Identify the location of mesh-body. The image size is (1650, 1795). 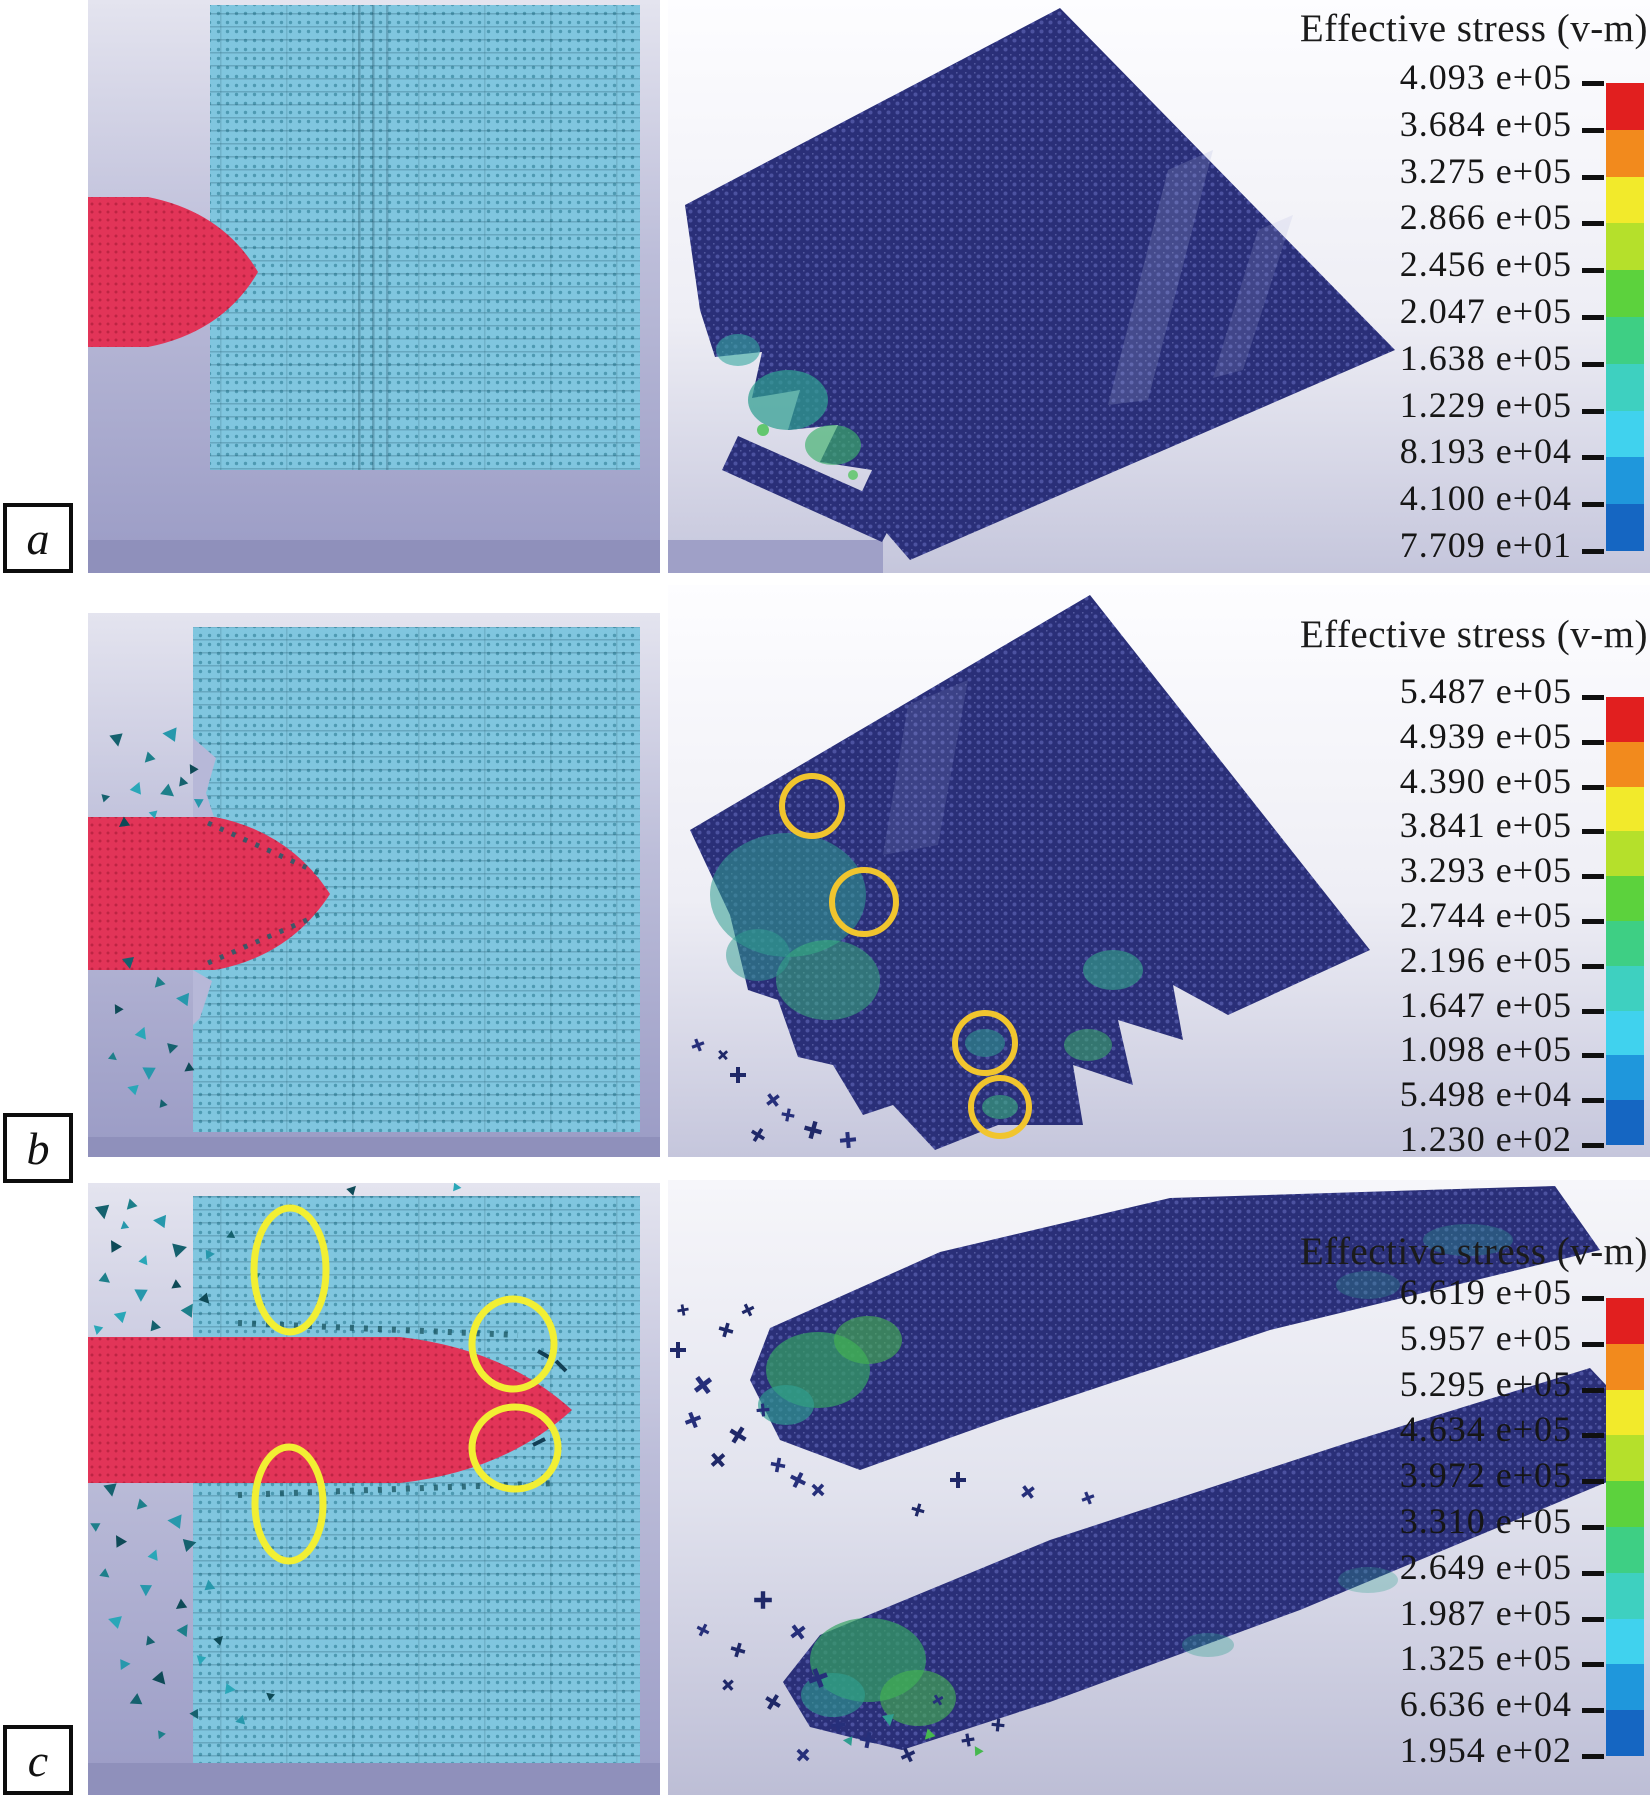
(1040, 284).